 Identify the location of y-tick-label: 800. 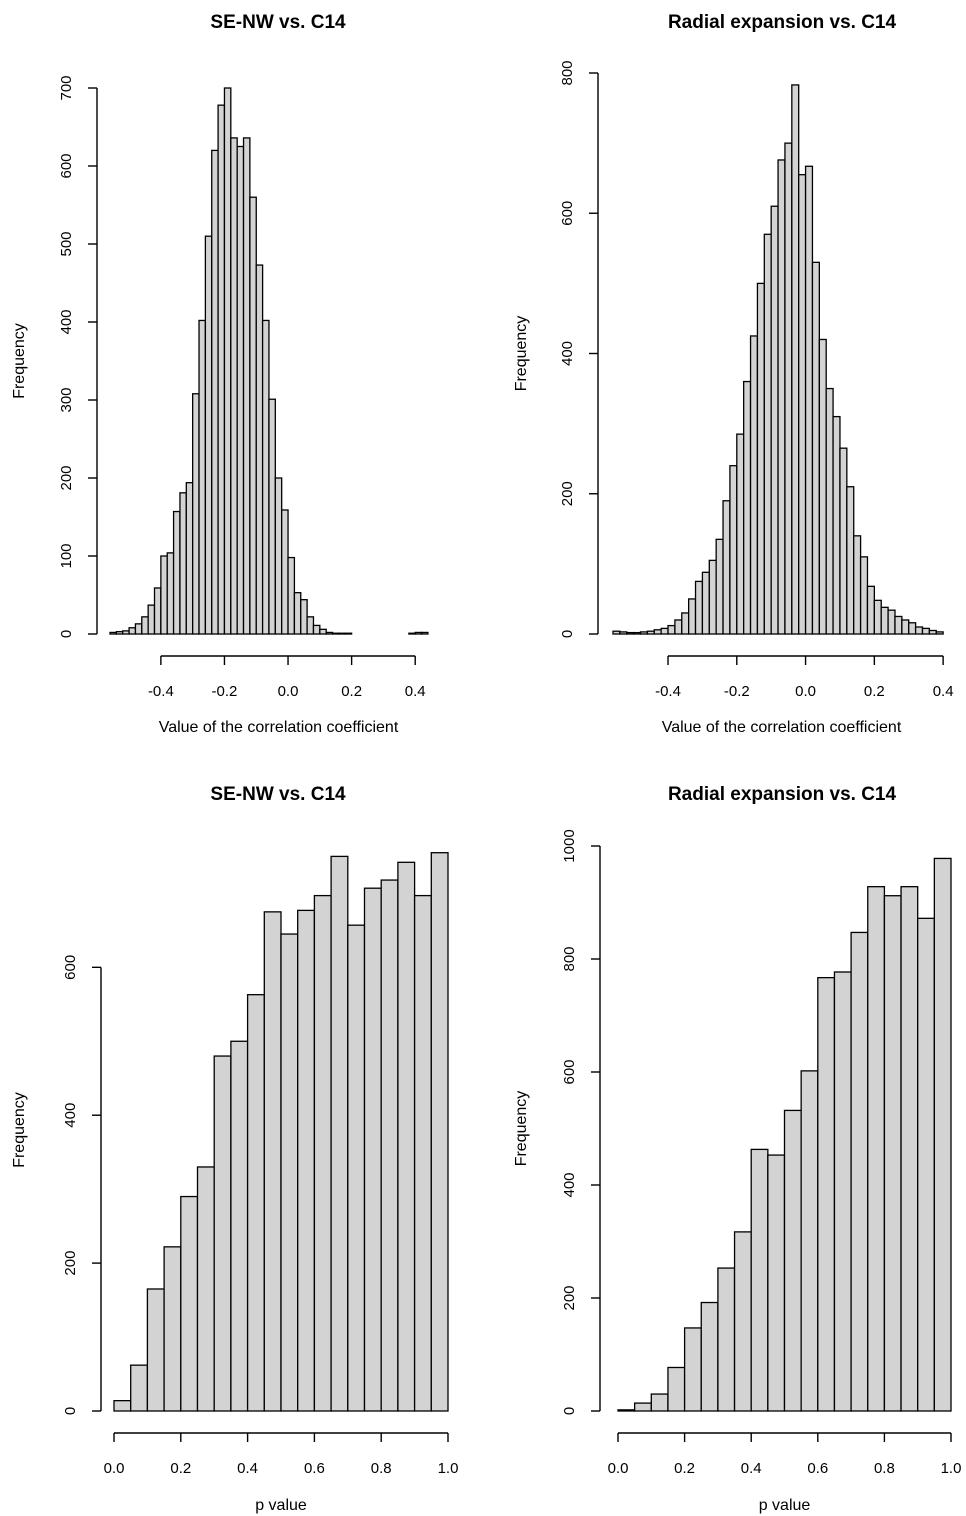
(567, 72).